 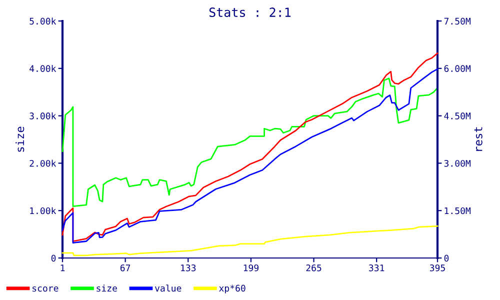 What do you see at coordinates (45, 289) in the screenshot?
I see `legend-label: score` at bounding box center [45, 289].